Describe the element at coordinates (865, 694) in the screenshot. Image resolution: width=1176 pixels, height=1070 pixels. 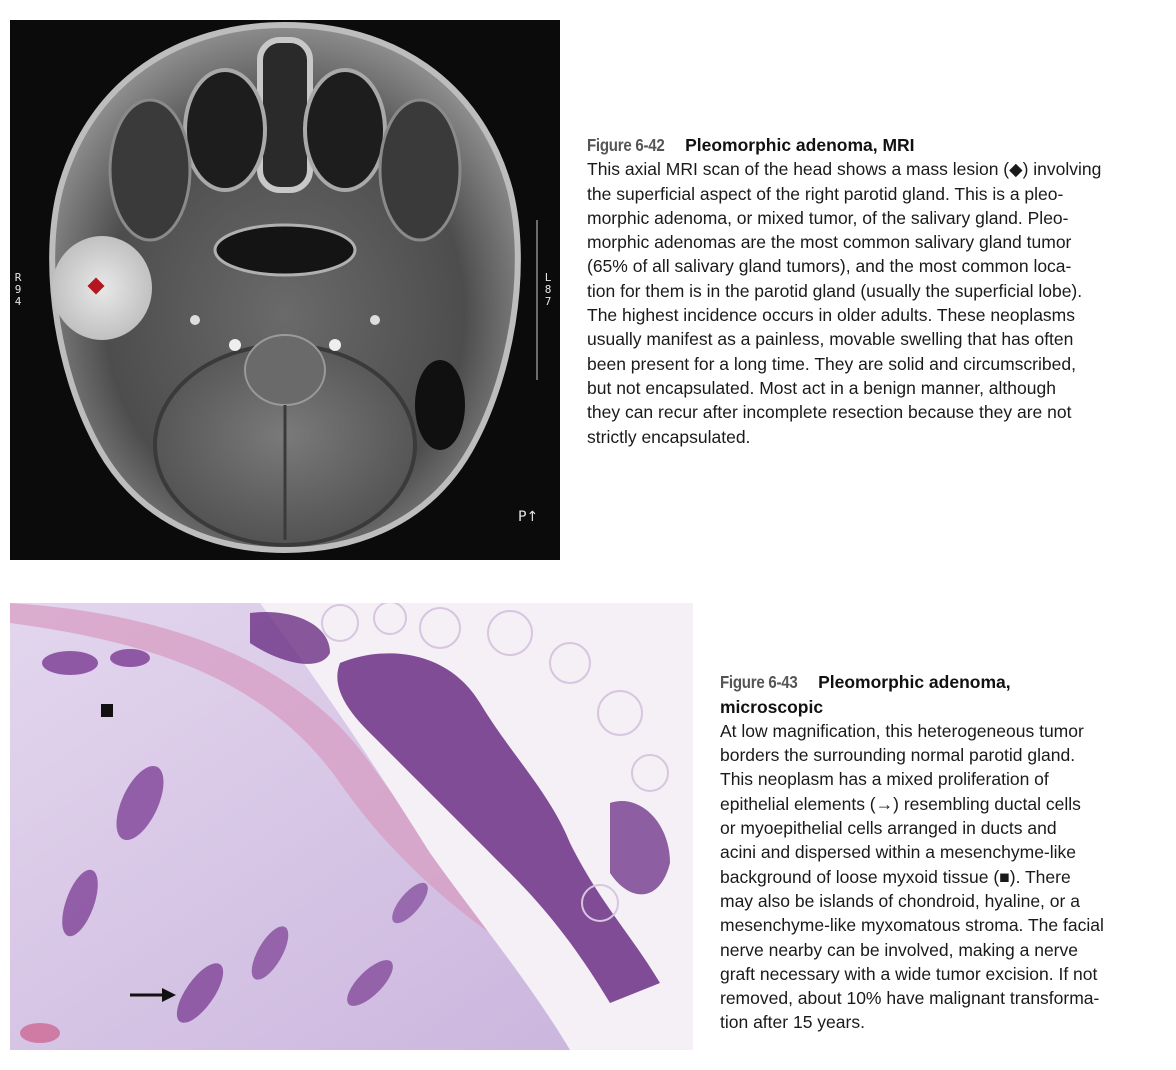
I see `figure-title: Pleomorphic adenoma, microscopic` at that location.